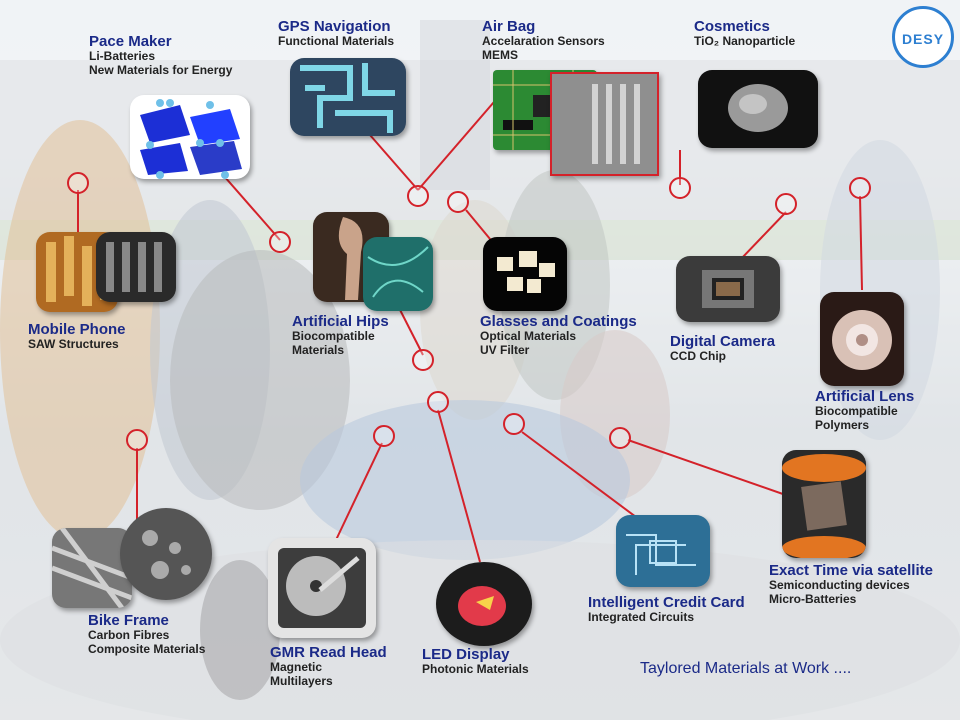 The height and width of the screenshot is (720, 960). I want to click on label-mobile-phone: Mobile Phone SAW Structures, so click(77, 336).